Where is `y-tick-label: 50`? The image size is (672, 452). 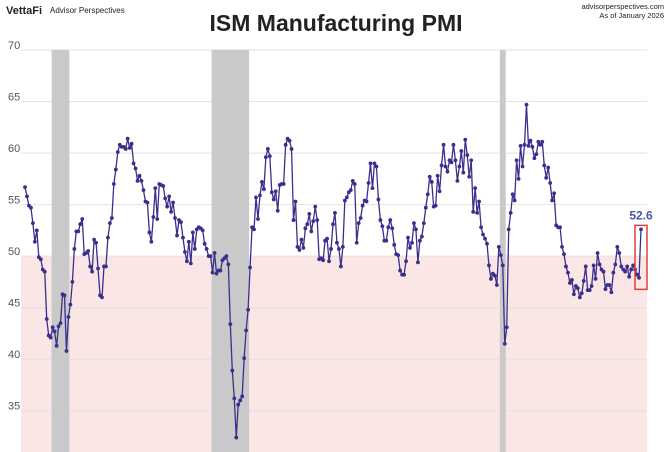
y-tick-label: 50 is located at coordinates (14, 252).